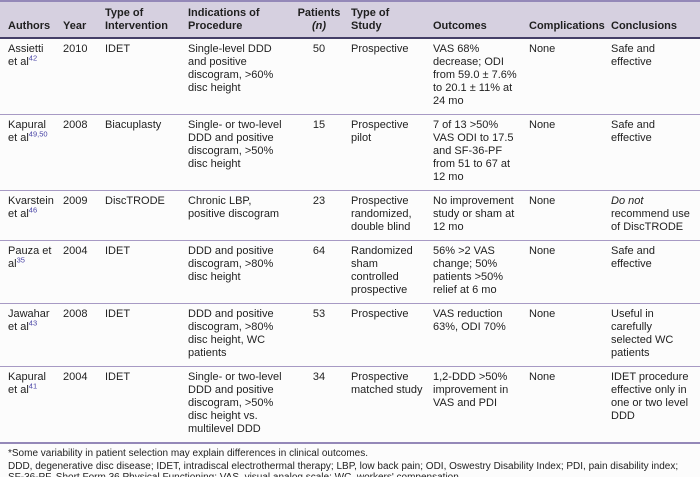 This screenshot has width=700, height=477. Describe the element at coordinates (478, 405) in the screenshot. I see `cell-outcomes: 1,2-DDD >50% improvement in VAS and PDI` at that location.